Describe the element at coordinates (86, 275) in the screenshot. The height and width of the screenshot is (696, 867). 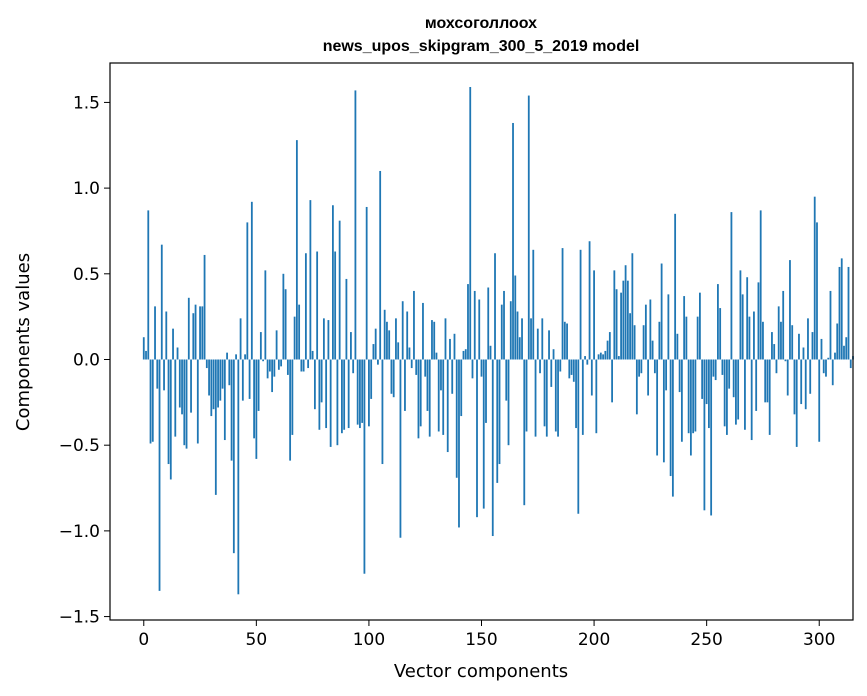
I see `y-tick-label: 0.5` at that location.